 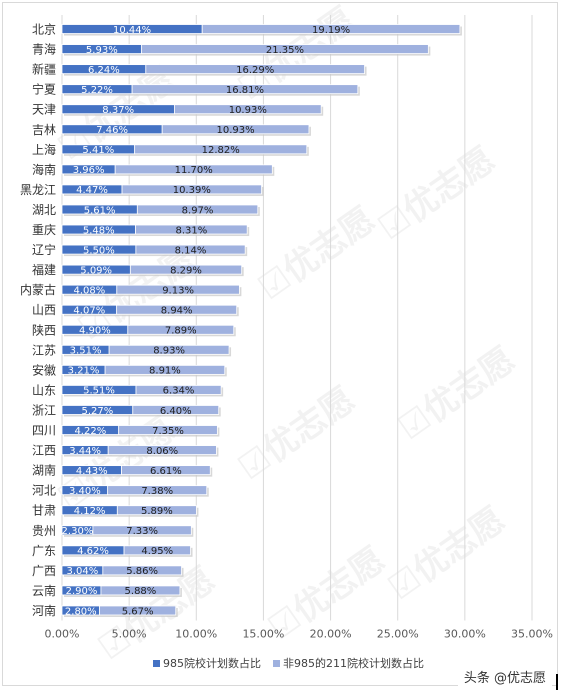 I want to click on category-label: 江苏, so click(x=44, y=350).